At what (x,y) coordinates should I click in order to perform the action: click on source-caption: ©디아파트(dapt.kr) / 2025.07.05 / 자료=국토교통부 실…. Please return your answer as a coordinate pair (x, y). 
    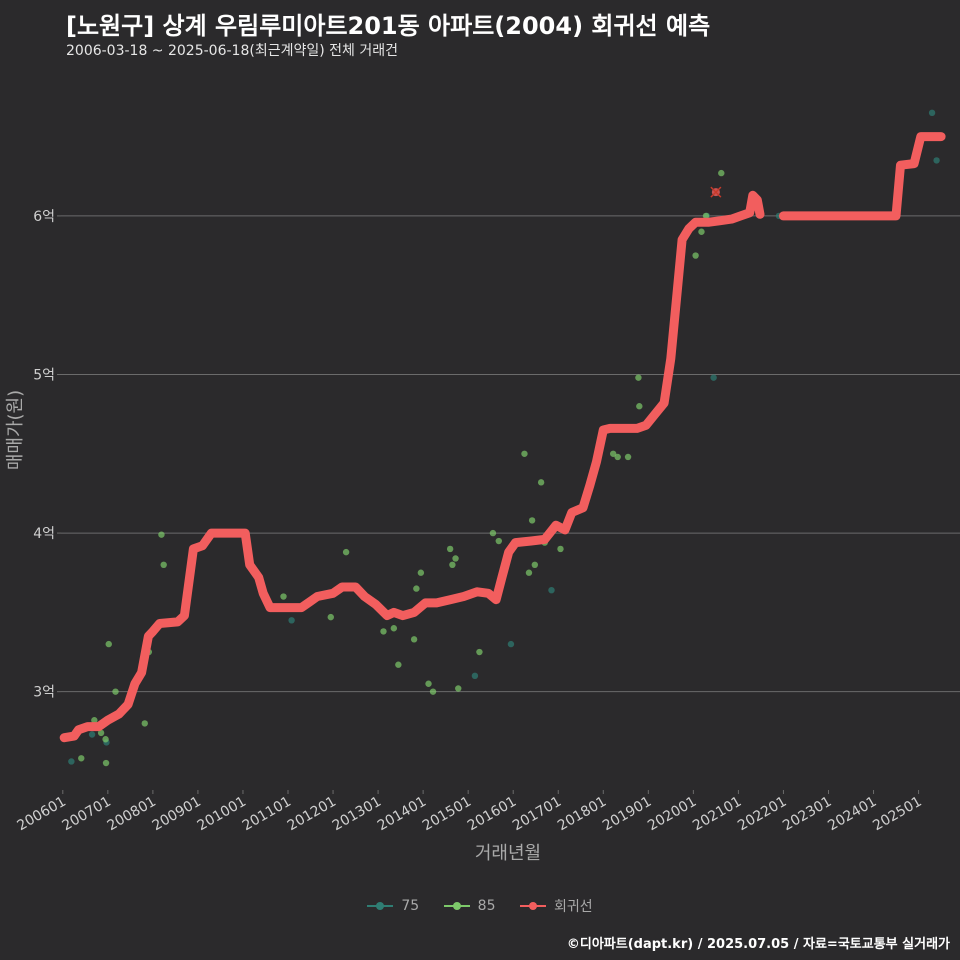
    Looking at the image, I should click on (758, 944).